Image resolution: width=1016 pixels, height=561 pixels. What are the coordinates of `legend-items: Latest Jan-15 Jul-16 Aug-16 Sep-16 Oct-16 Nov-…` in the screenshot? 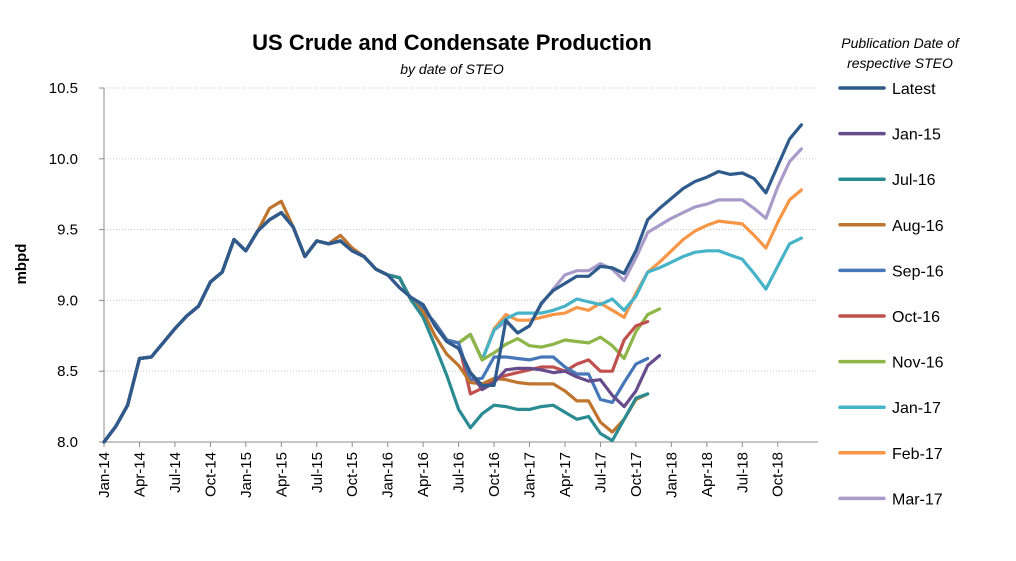 It's located at (891, 294).